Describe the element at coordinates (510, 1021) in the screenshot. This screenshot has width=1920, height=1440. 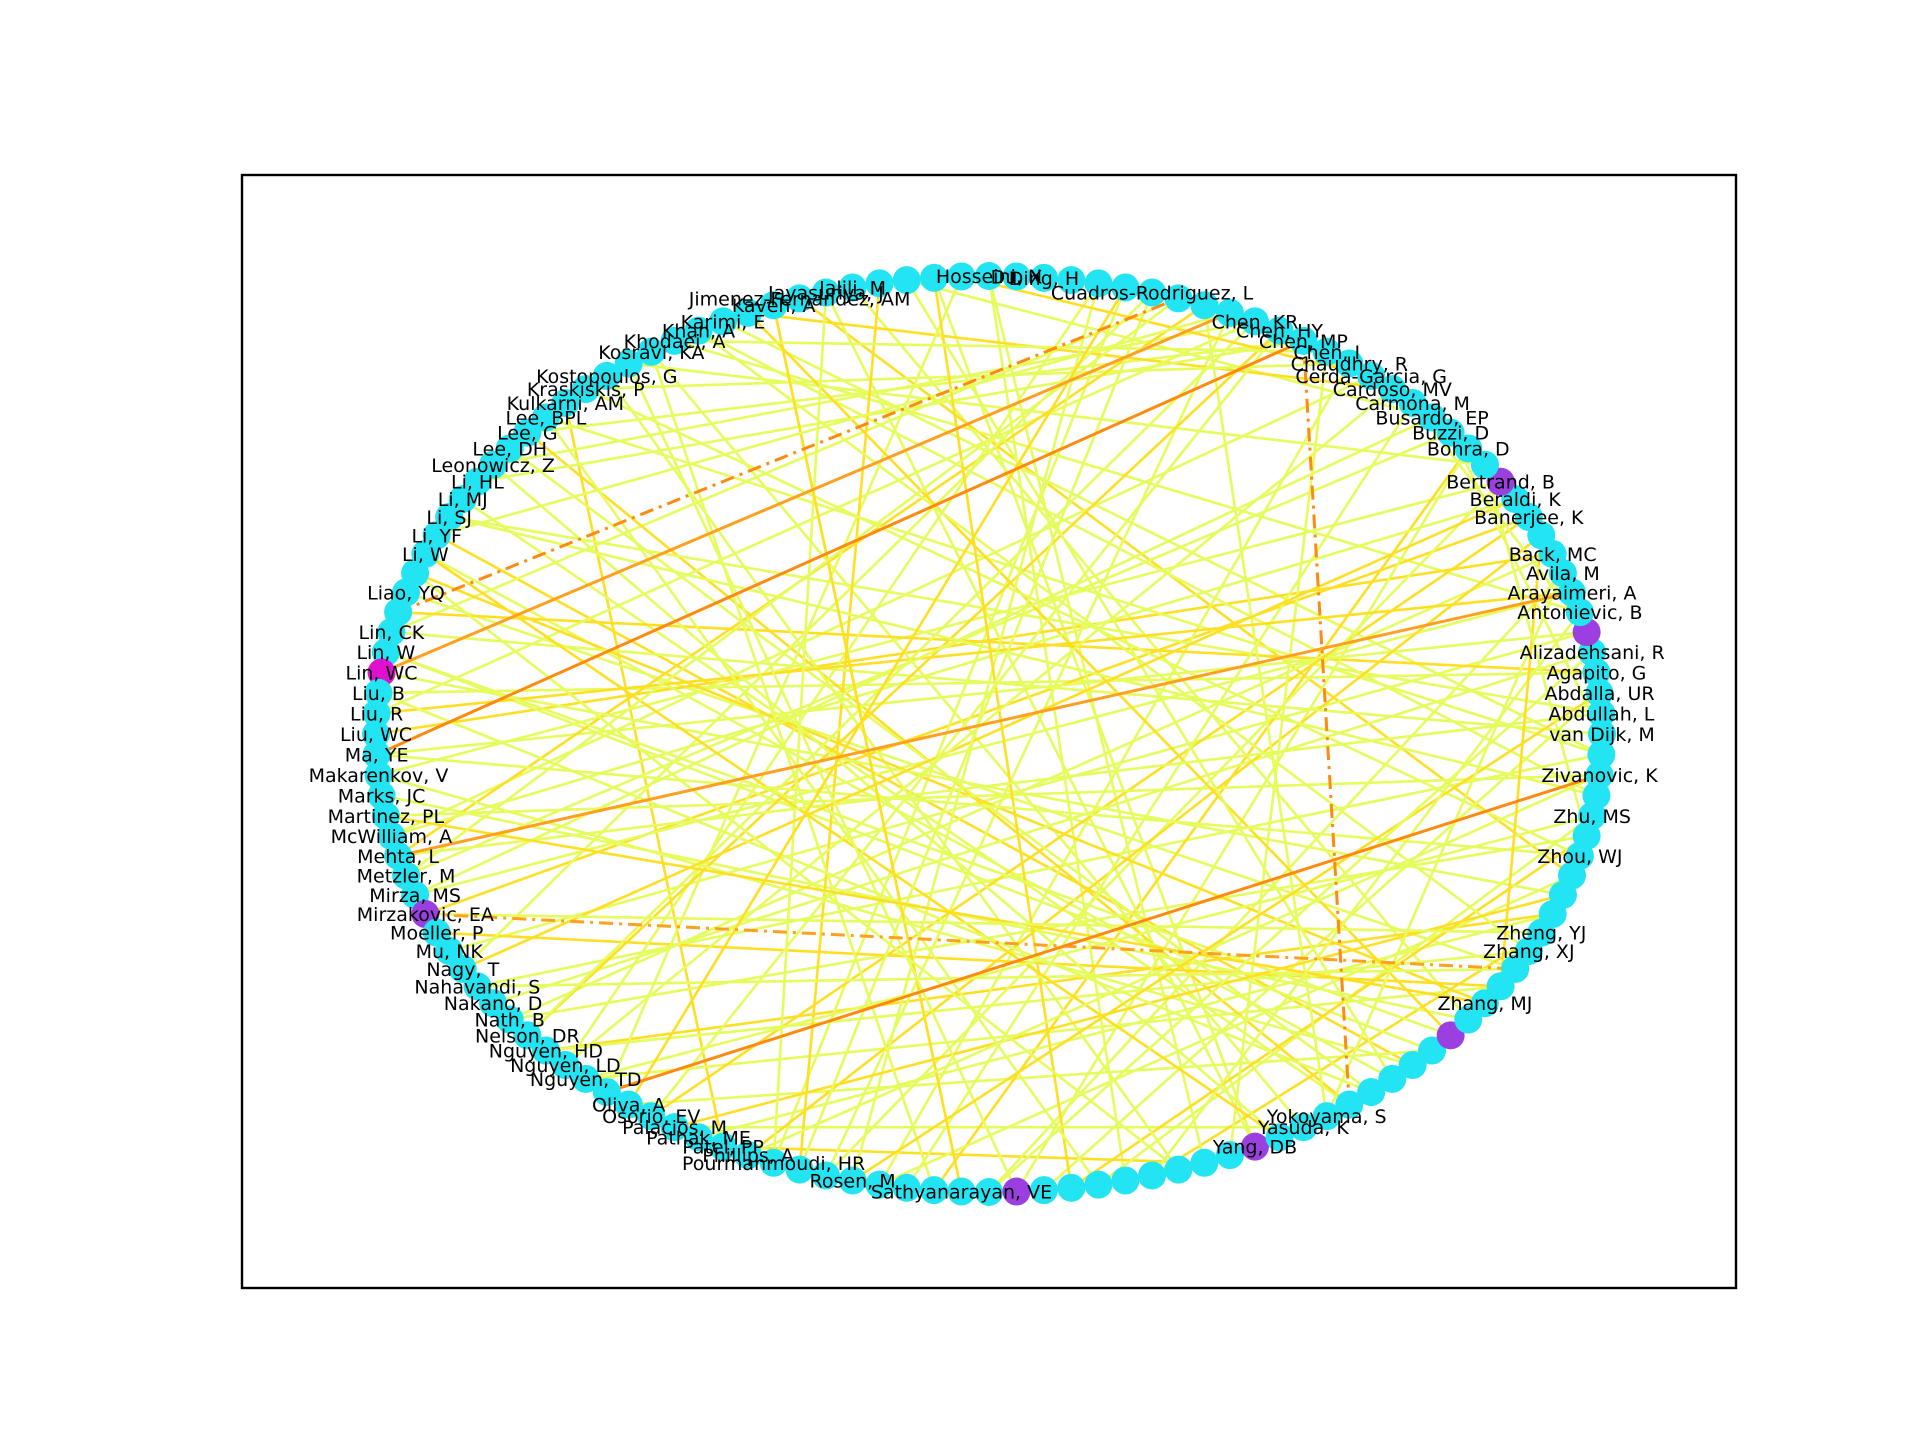
I see `node-label: Nath, B` at that location.